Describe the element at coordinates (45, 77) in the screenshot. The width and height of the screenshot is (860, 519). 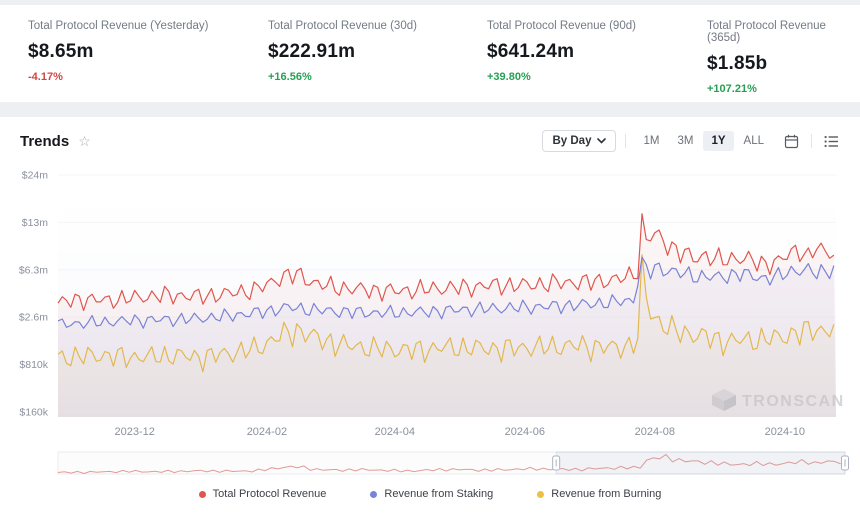
I see `stat-delta: -4.17%` at that location.